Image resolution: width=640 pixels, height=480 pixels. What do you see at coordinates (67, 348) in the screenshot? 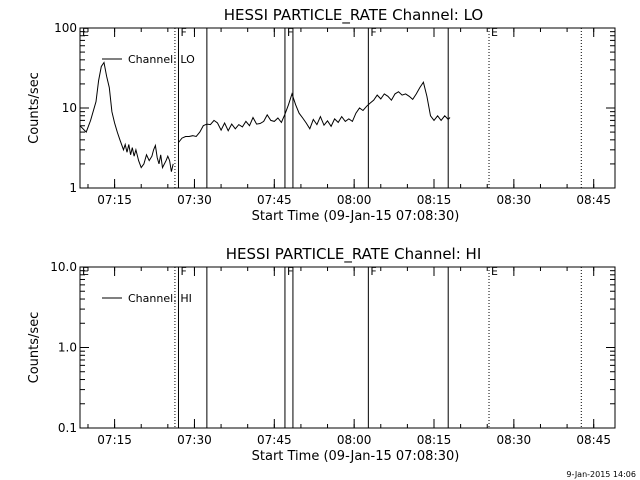
I see `y-tick-label: 1.0` at bounding box center [67, 348].